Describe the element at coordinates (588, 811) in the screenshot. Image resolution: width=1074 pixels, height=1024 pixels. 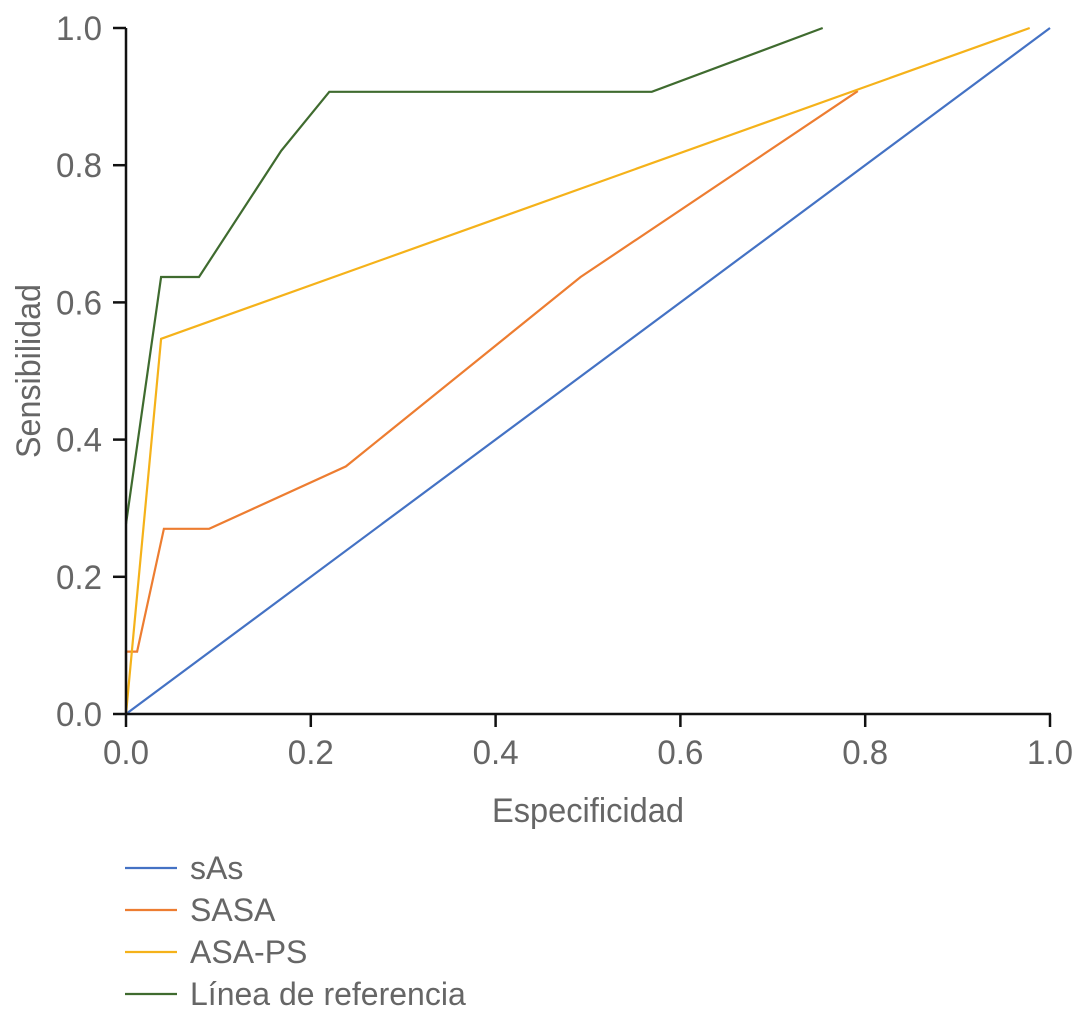
I see `x-axis-title: Especificidad` at that location.